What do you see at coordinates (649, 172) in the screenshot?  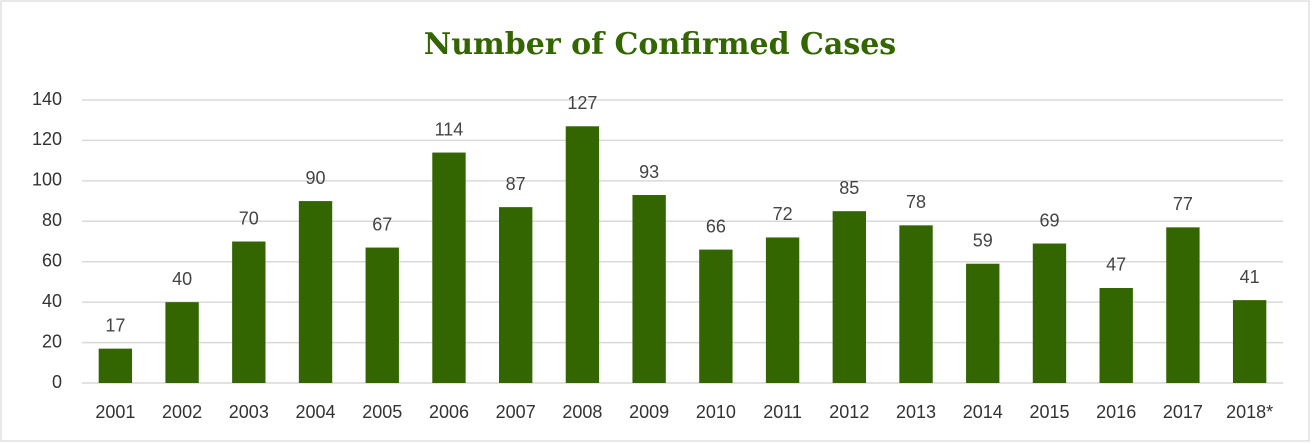 I see `value-label: 93` at bounding box center [649, 172].